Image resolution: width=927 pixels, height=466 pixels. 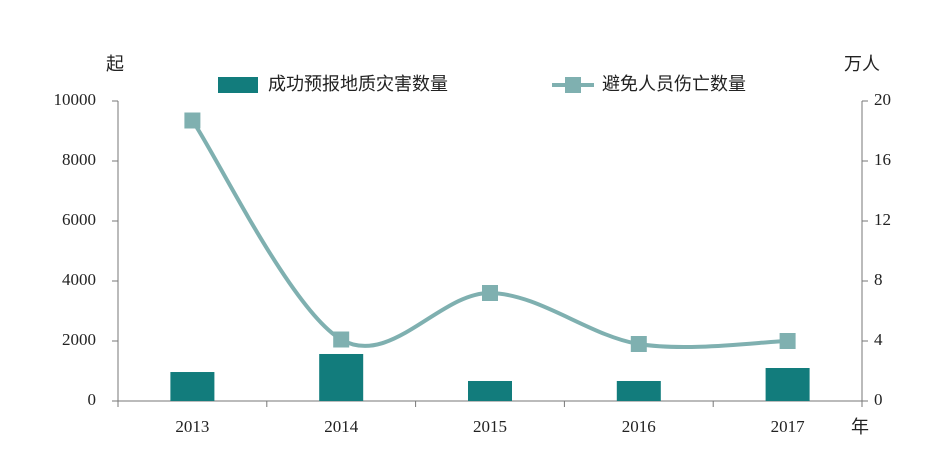 What do you see at coordinates (75, 99) in the screenshot?
I see `y-tick-label: 10000` at bounding box center [75, 99].